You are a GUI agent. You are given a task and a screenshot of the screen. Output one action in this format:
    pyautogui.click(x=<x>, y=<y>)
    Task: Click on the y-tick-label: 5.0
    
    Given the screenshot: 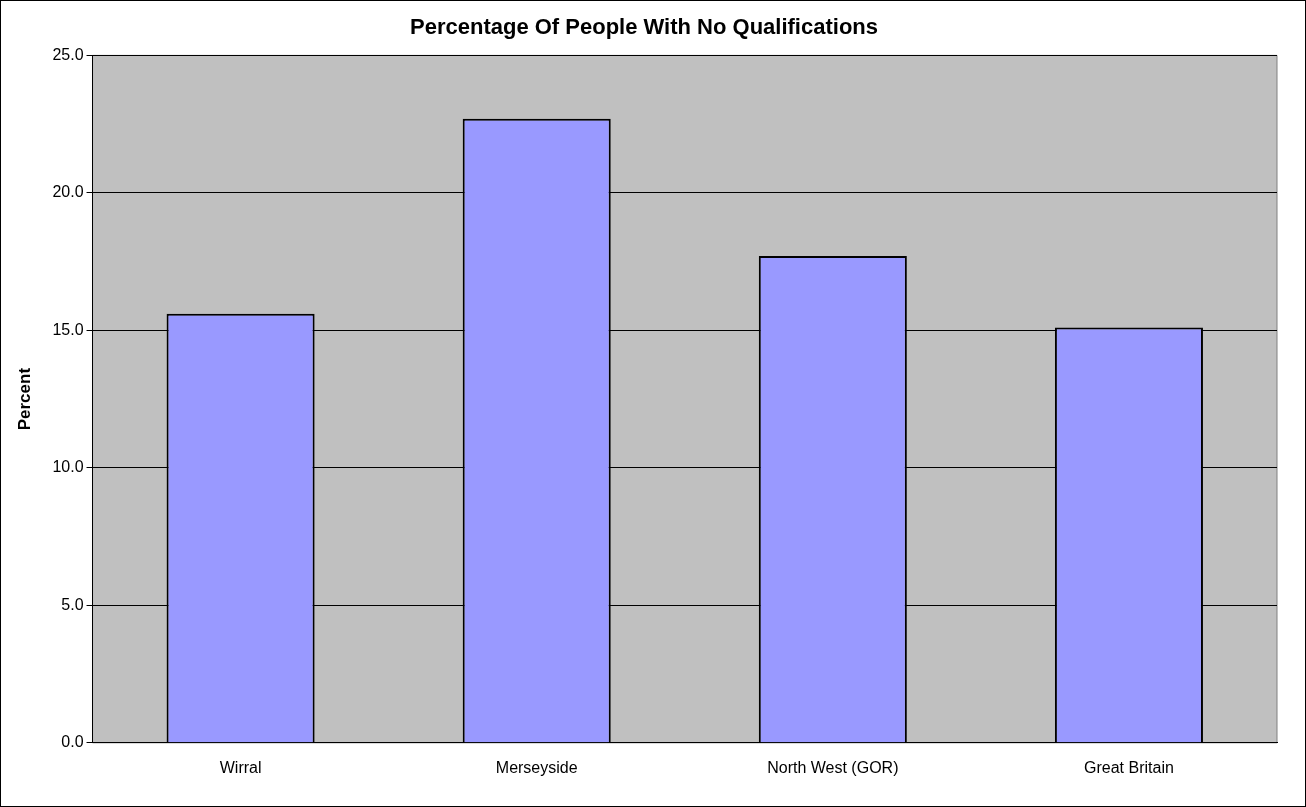 What is the action you would take?
    pyautogui.click(x=72, y=604)
    